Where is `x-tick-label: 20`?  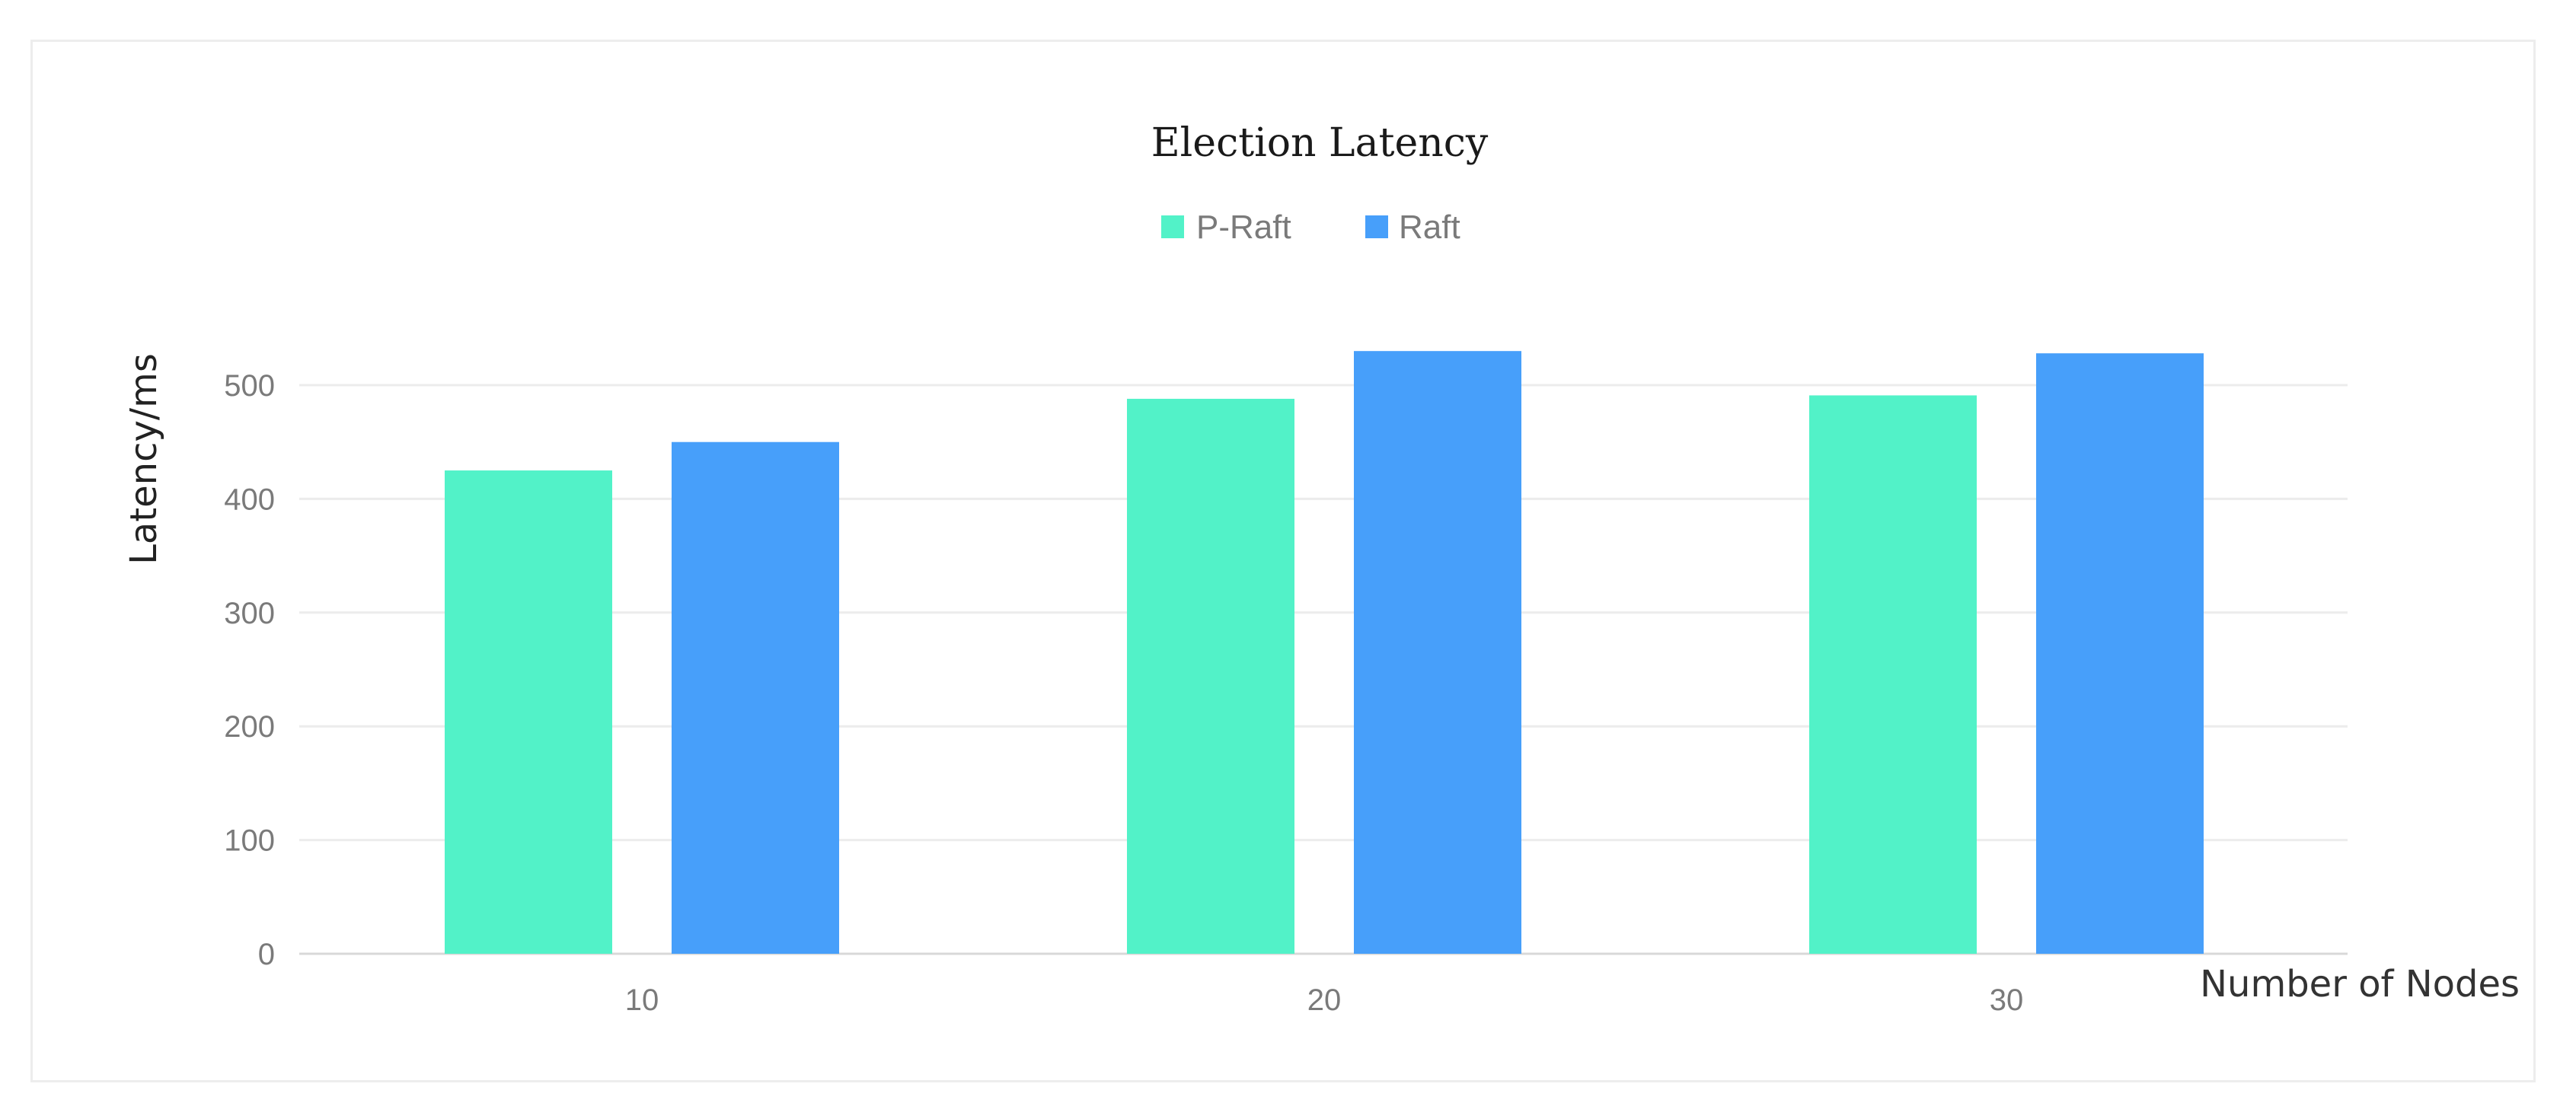
x-tick-label: 20 is located at coordinates (1324, 1000).